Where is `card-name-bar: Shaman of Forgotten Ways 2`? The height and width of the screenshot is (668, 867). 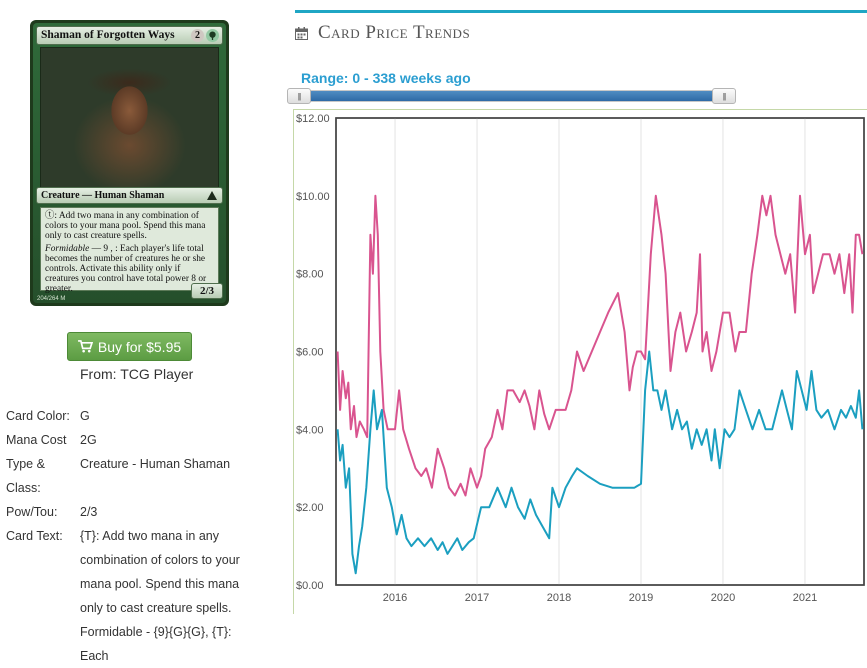 card-name-bar: Shaman of Forgotten Ways 2 is located at coordinates (129, 35).